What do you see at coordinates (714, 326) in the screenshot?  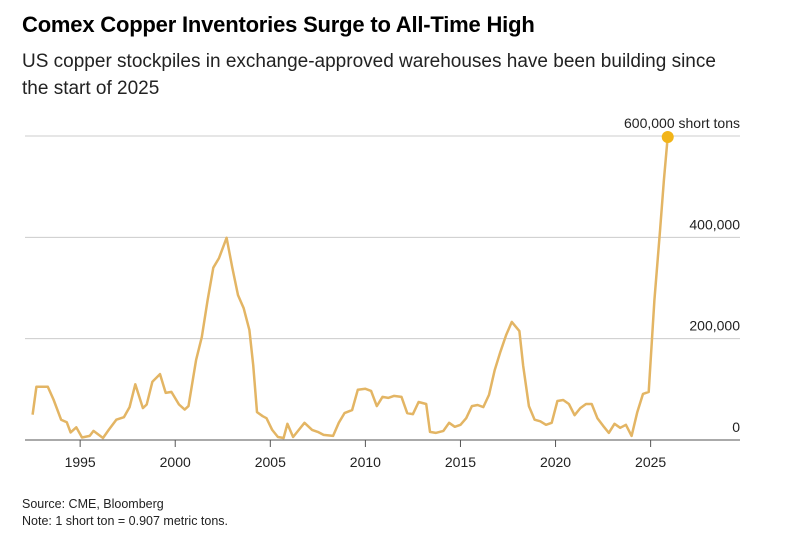 I see `y-tick-label: 200,000` at bounding box center [714, 326].